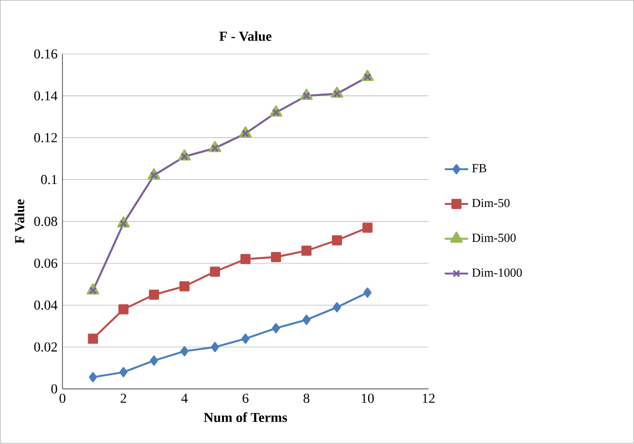 This screenshot has height=444, width=634. I want to click on x-tick-label: 10, so click(368, 399).